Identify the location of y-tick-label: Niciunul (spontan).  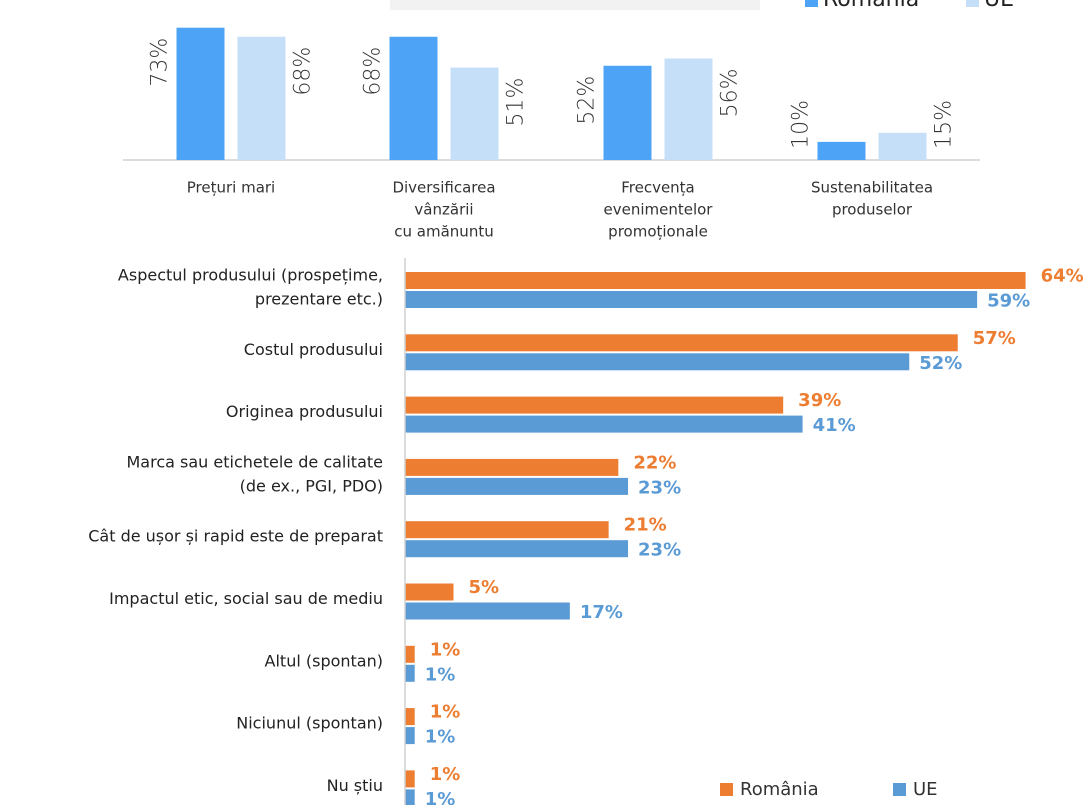
(309, 723).